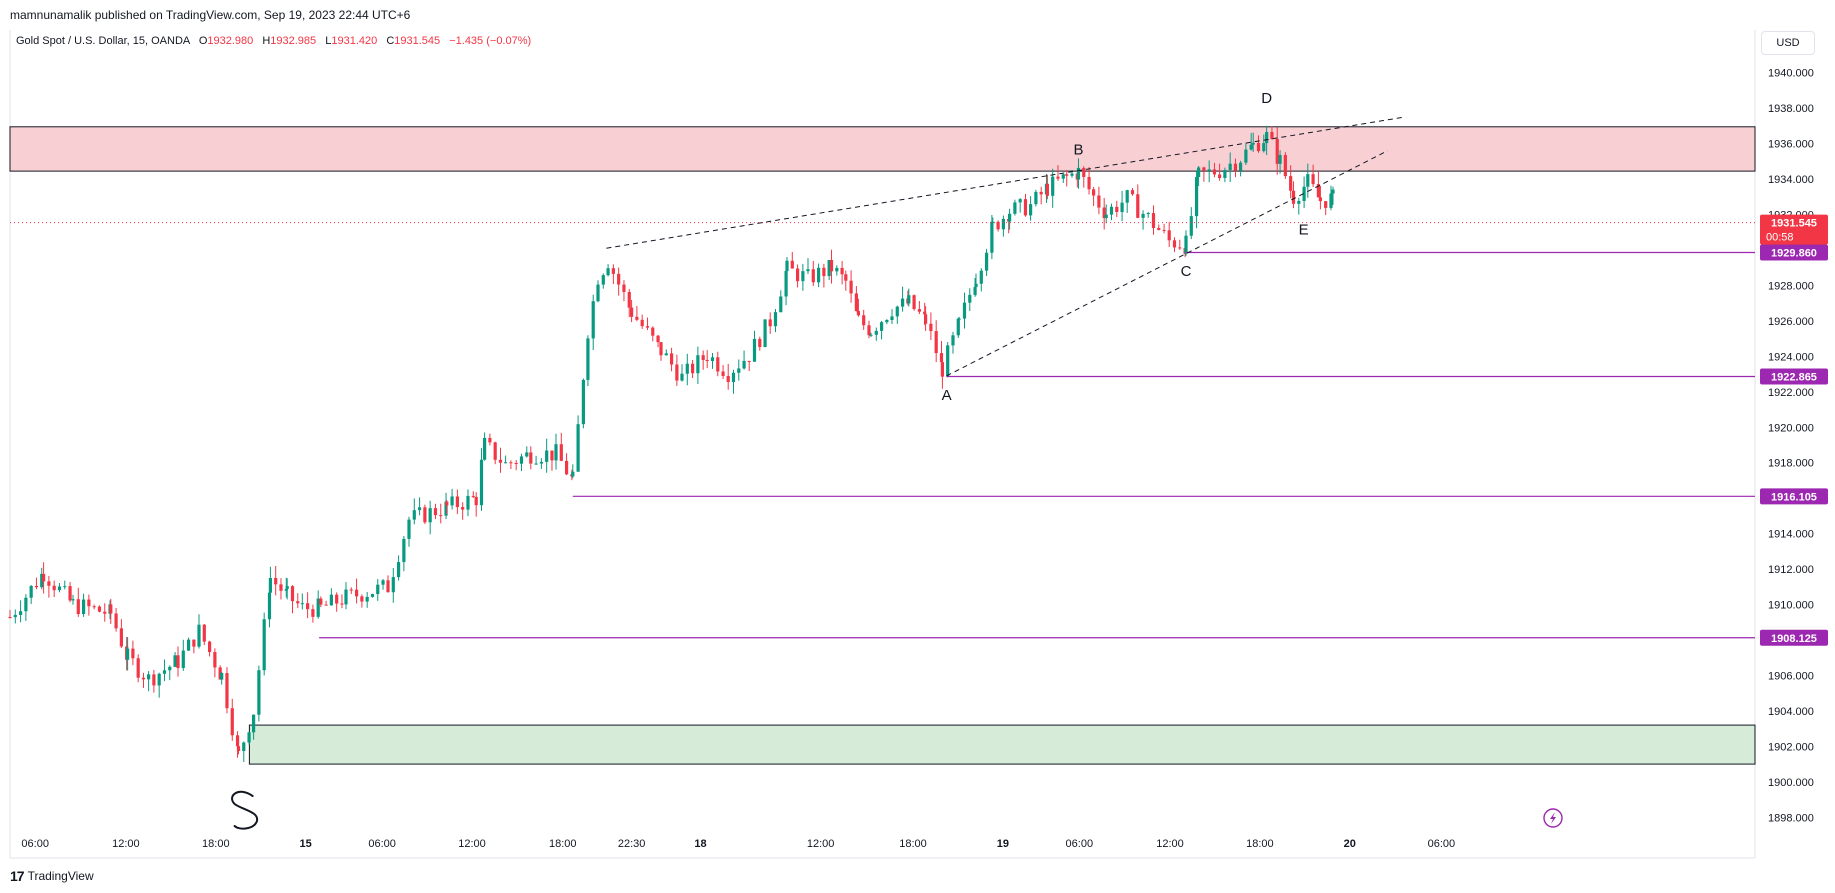 The width and height of the screenshot is (1835, 893). Describe the element at coordinates (1791, 286) in the screenshot. I see `y-tick-label: 1928.000` at that location.